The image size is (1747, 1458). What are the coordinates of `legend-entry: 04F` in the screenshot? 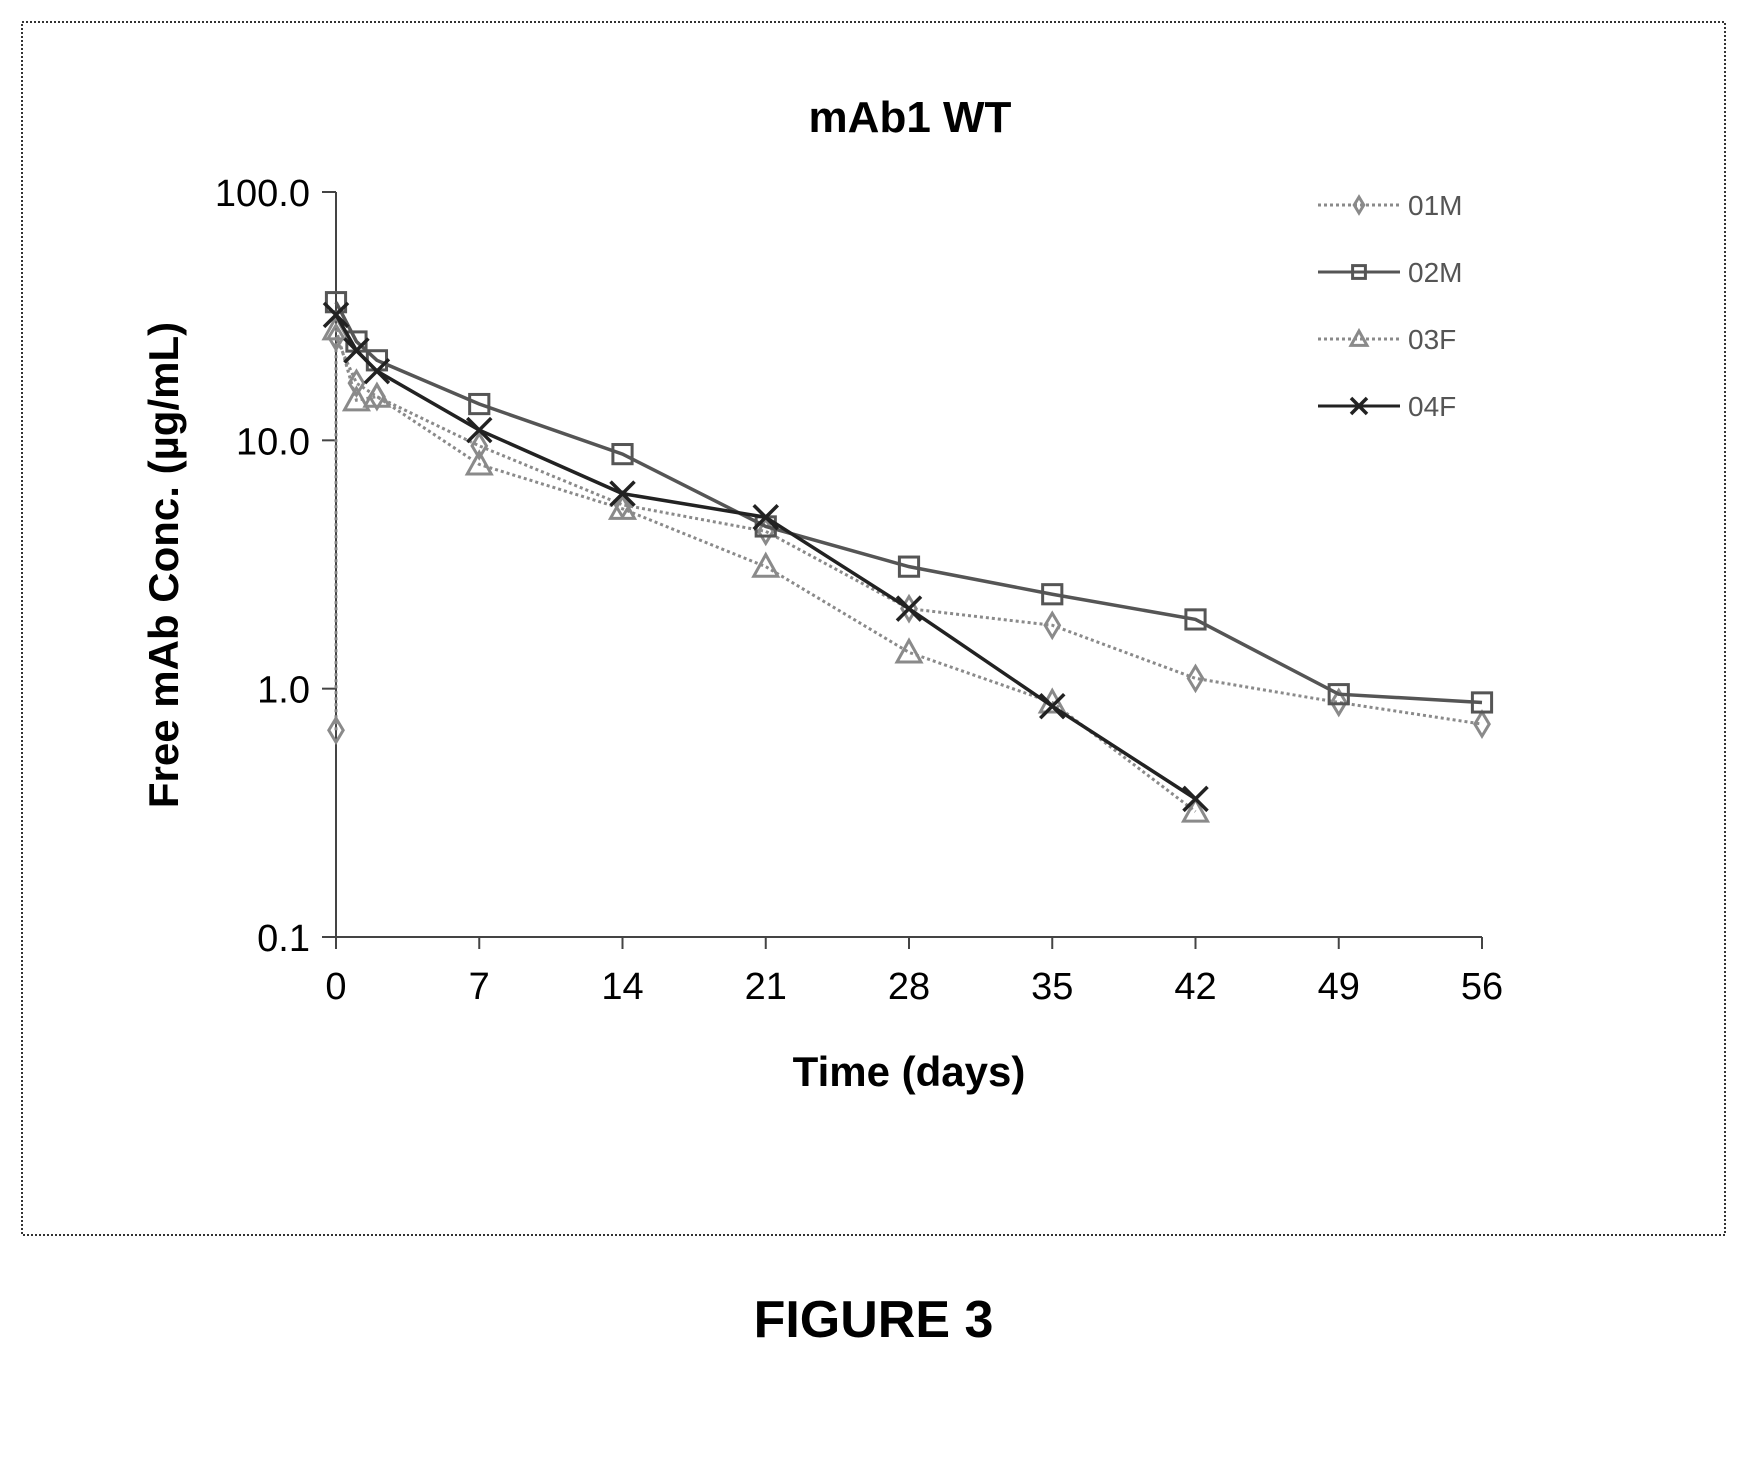 It's located at (1387, 406).